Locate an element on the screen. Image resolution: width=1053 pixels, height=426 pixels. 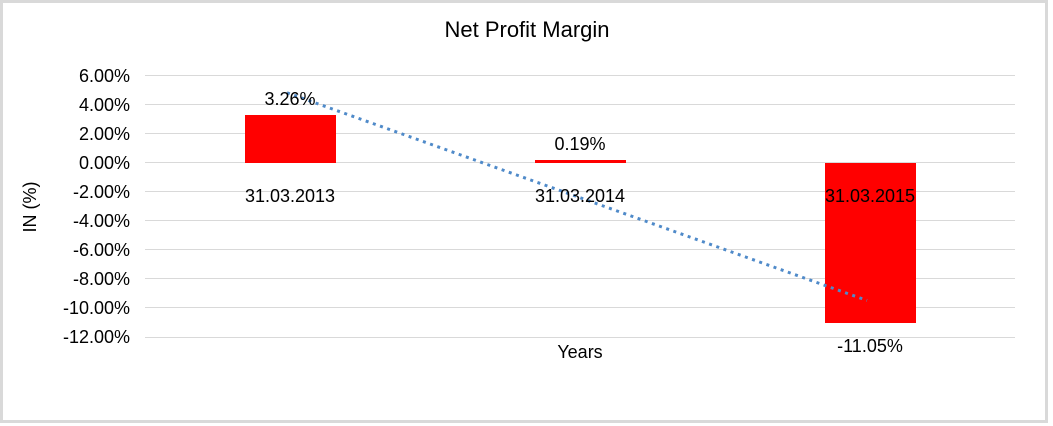
chart-title: Net Profit Margin is located at coordinates (527, 29).